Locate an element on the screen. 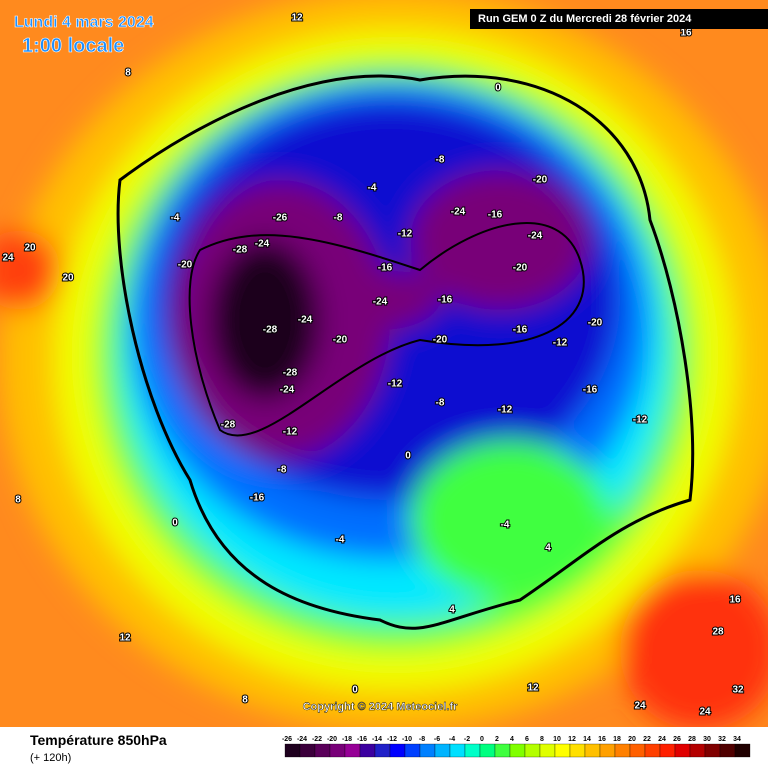 The image size is (768, 768). forecast-date: Lundi 4 mars 2024 is located at coordinates (84, 22).